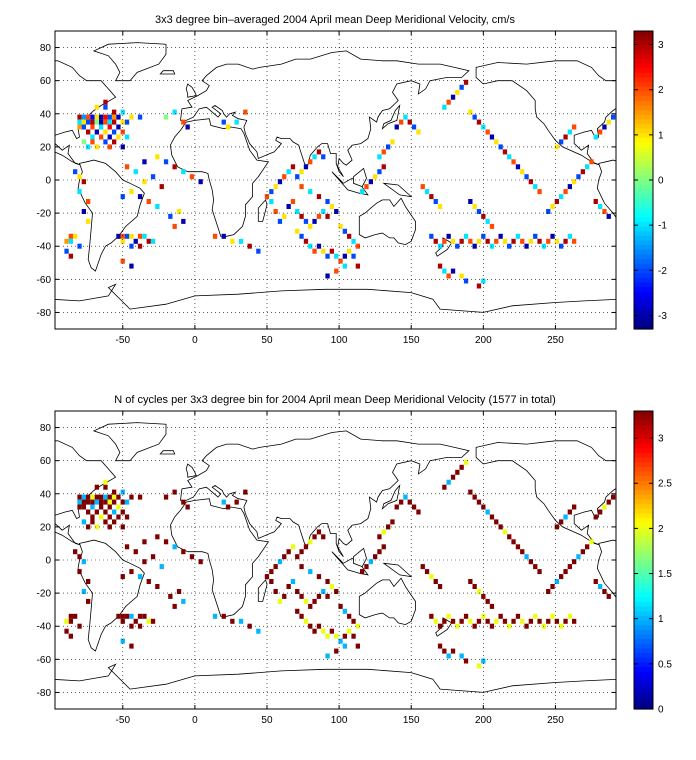  Describe the element at coordinates (661, 439) in the screenshot. I see `cycles-colorbar-tick-label: 3` at that location.